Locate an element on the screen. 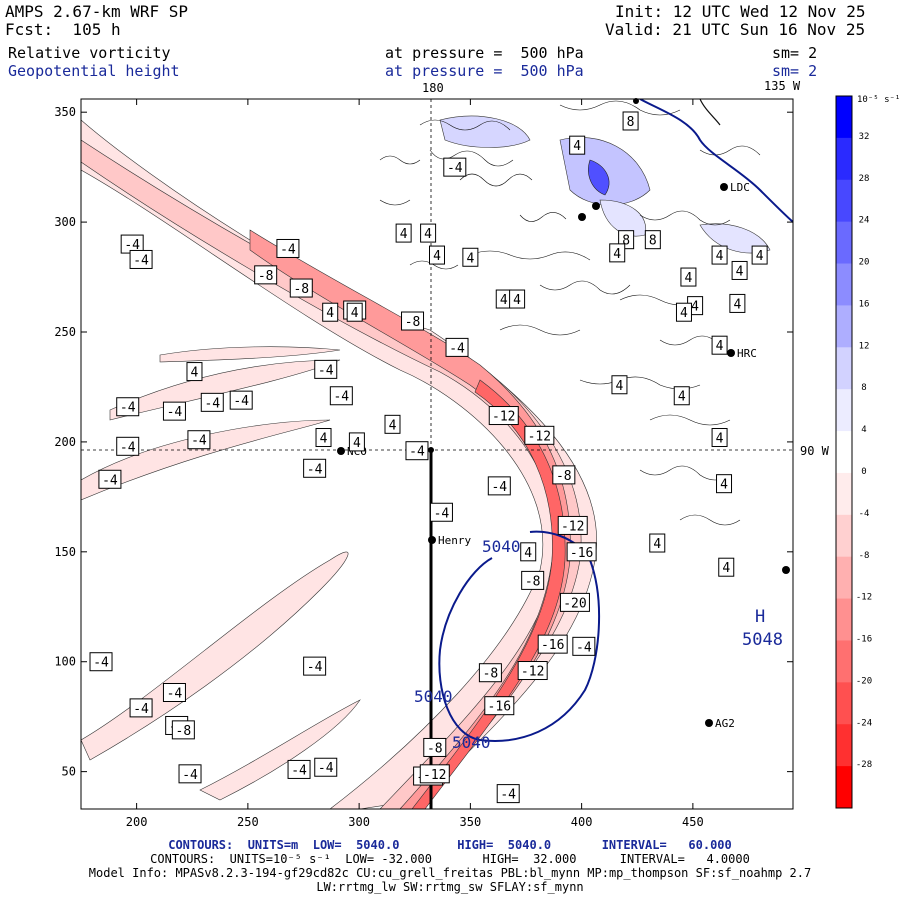  contour-label: 8 is located at coordinates (652, 240).